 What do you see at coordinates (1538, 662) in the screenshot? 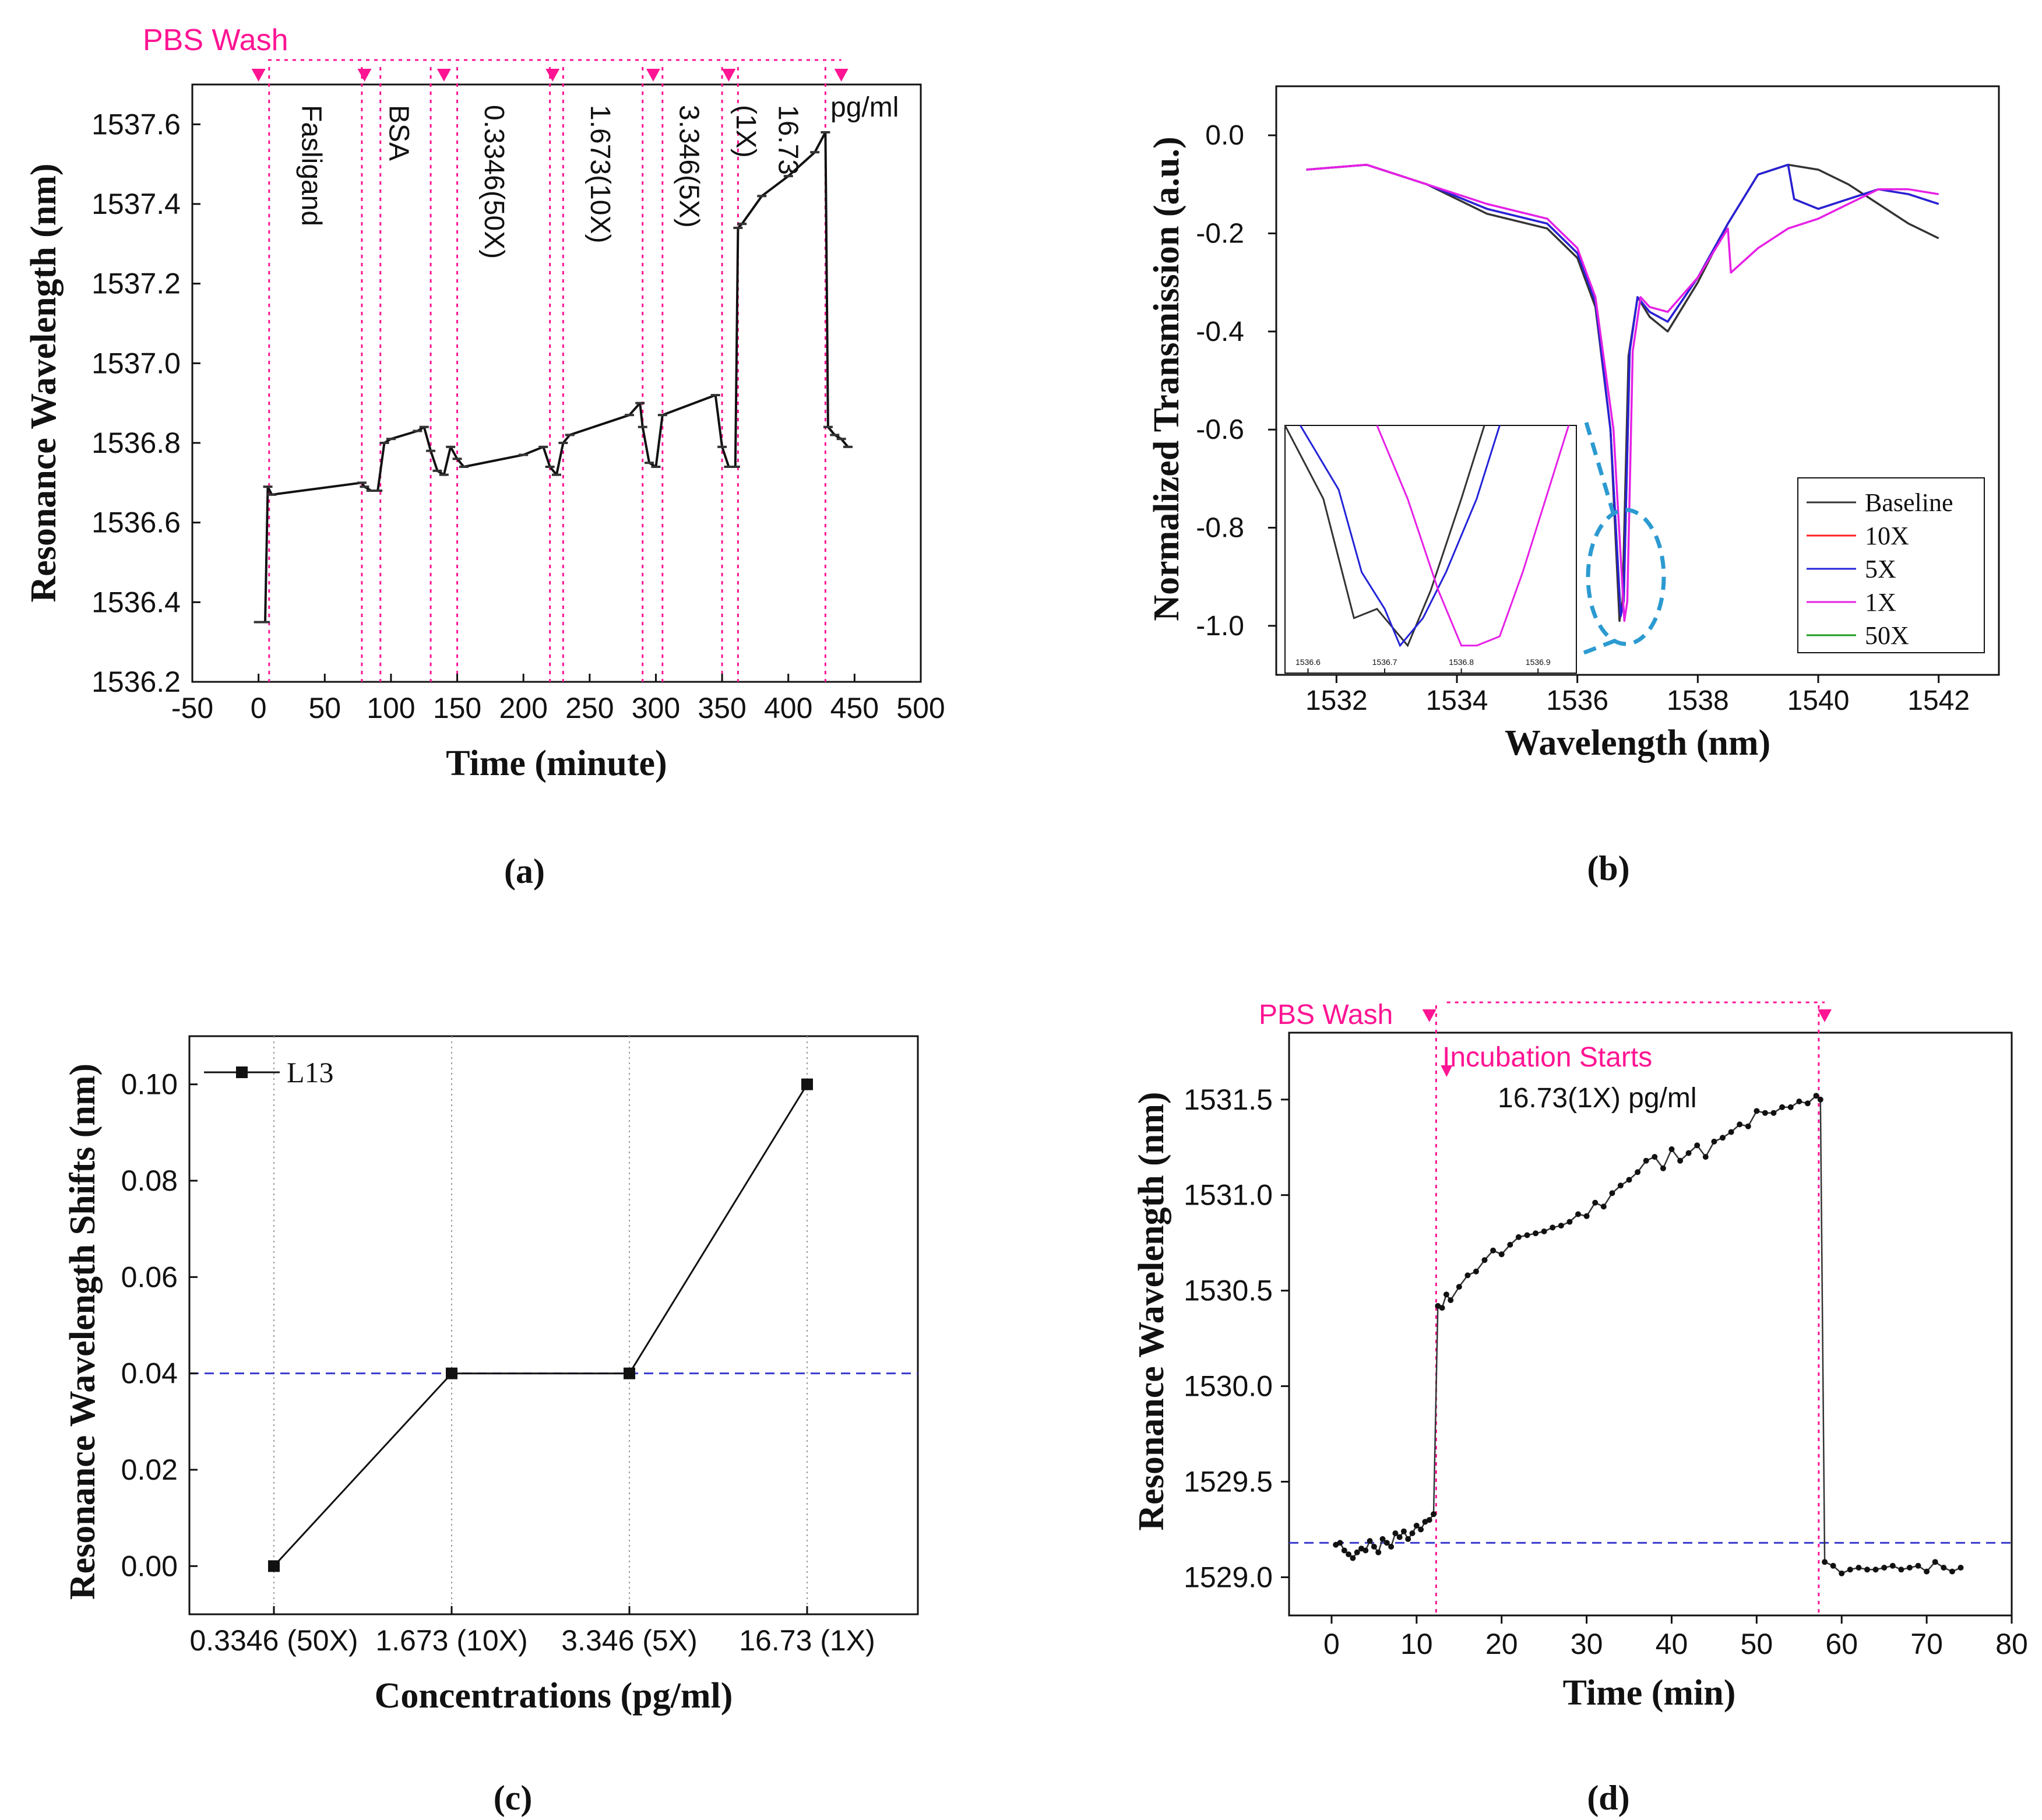
I see `panel-b-inset-tick-label: 1536.9` at bounding box center [1538, 662].